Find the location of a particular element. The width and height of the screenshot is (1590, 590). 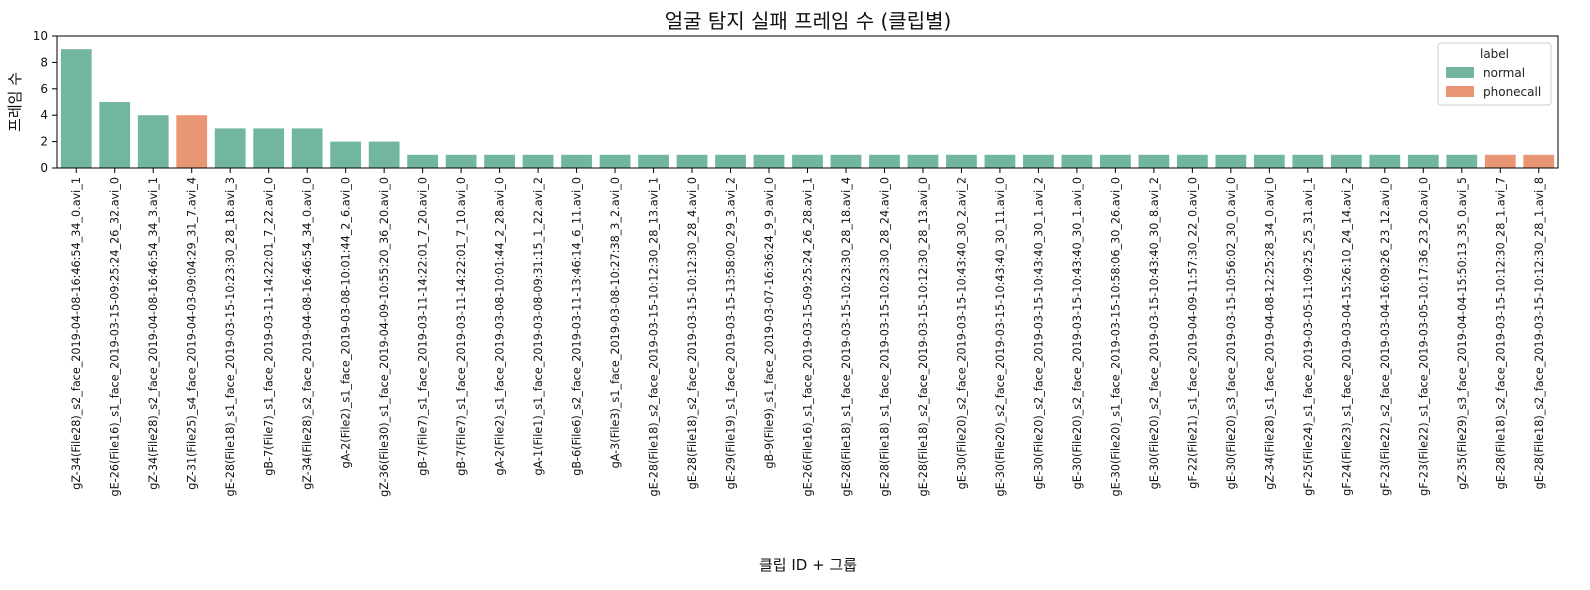

y-axis: 0 2 4 6 8 10 is located at coordinates (45, 102).